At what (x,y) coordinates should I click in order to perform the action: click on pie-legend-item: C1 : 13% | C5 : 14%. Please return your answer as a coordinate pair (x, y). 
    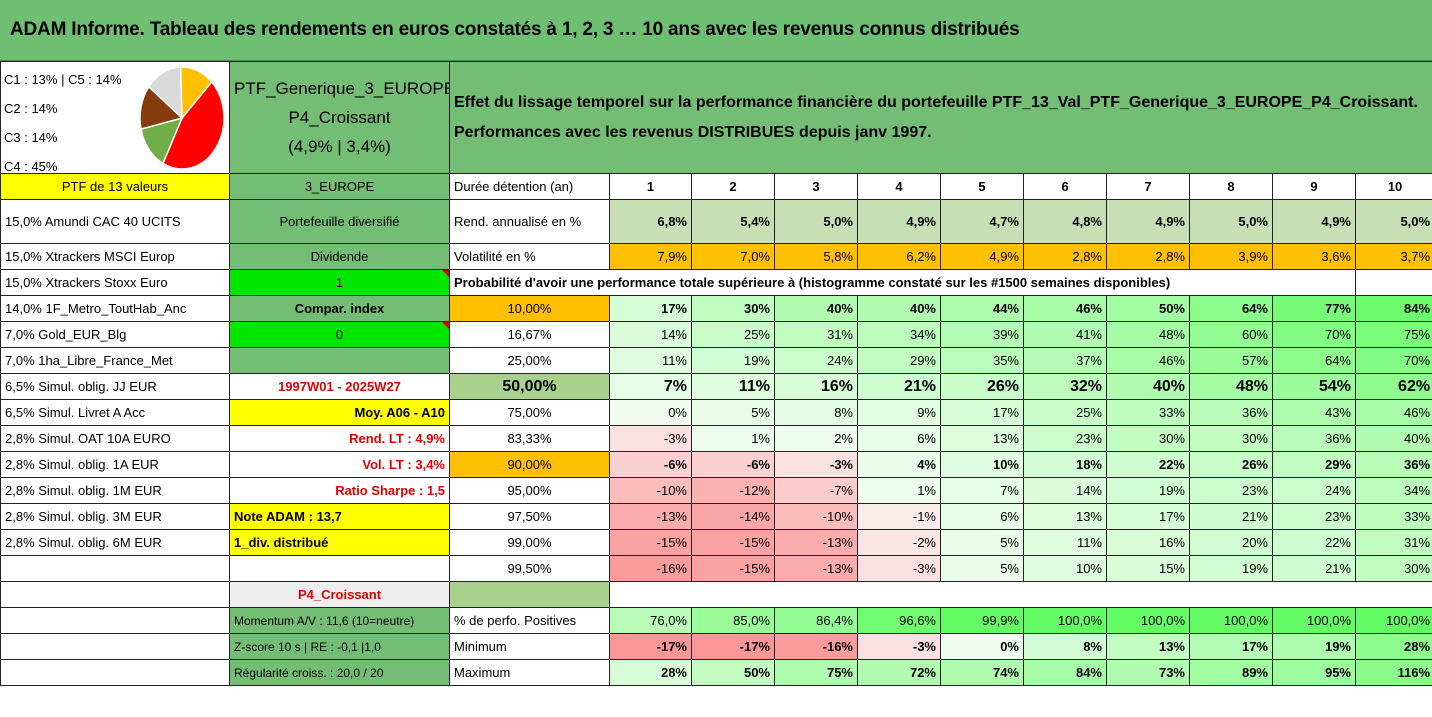
    Looking at the image, I should click on (63, 79).